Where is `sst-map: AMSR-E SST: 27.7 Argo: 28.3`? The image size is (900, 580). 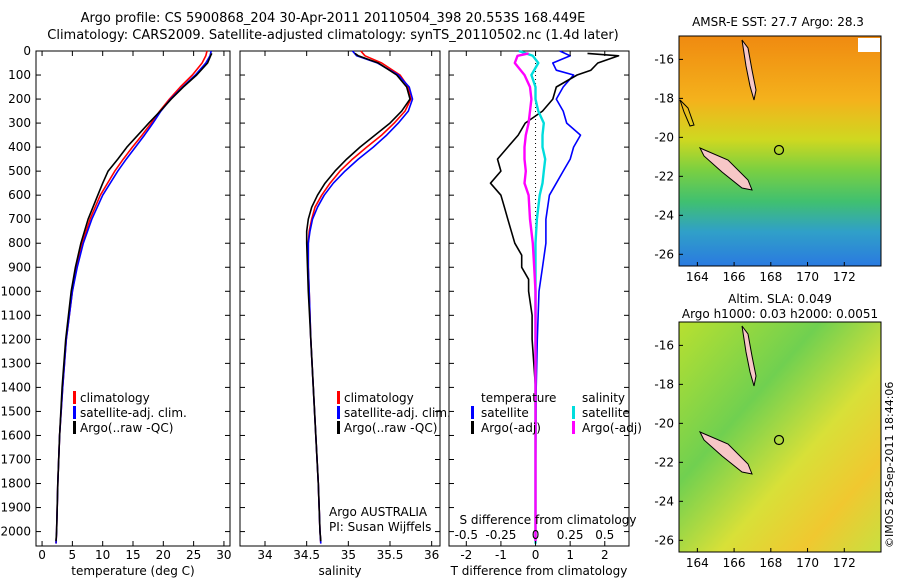
sst-map: AMSR-E SST: 27.7 Argo: 28.3 is located at coordinates (780, 141).